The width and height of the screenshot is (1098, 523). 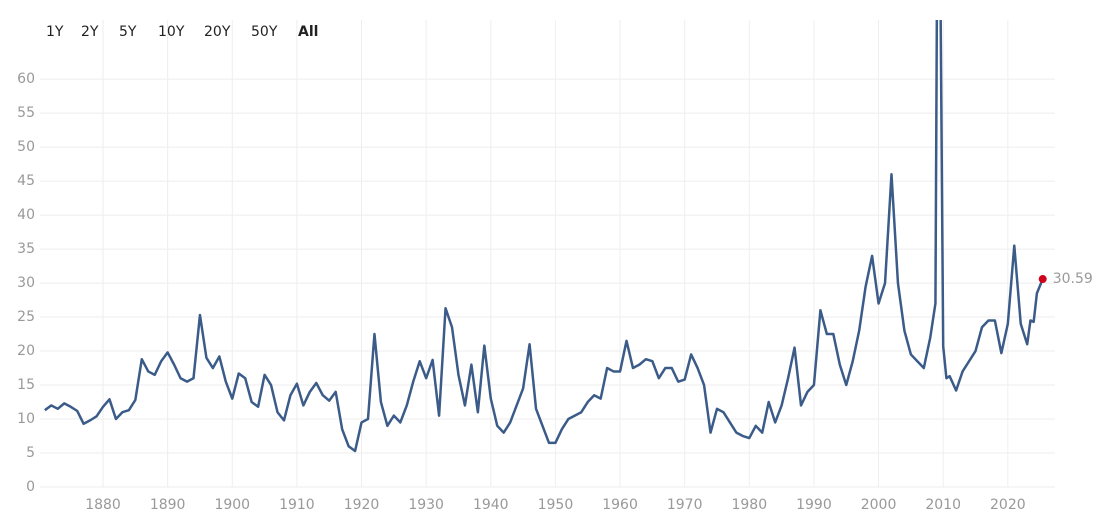 I want to click on range-button: 20Y, so click(x=217, y=32).